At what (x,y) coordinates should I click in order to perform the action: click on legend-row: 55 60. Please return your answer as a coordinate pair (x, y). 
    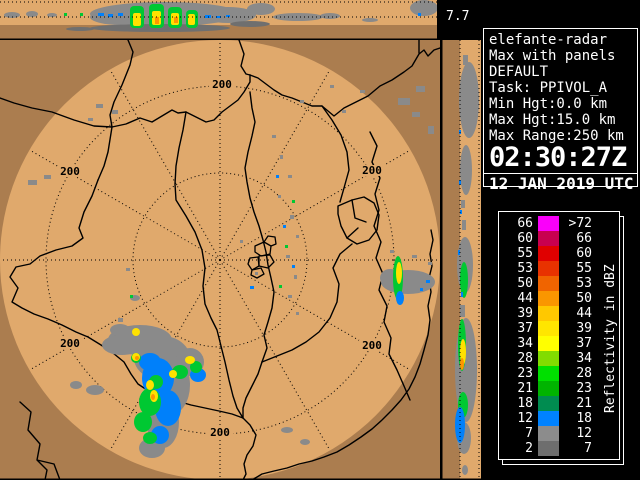
    Looking at the image, I should click on (559, 253).